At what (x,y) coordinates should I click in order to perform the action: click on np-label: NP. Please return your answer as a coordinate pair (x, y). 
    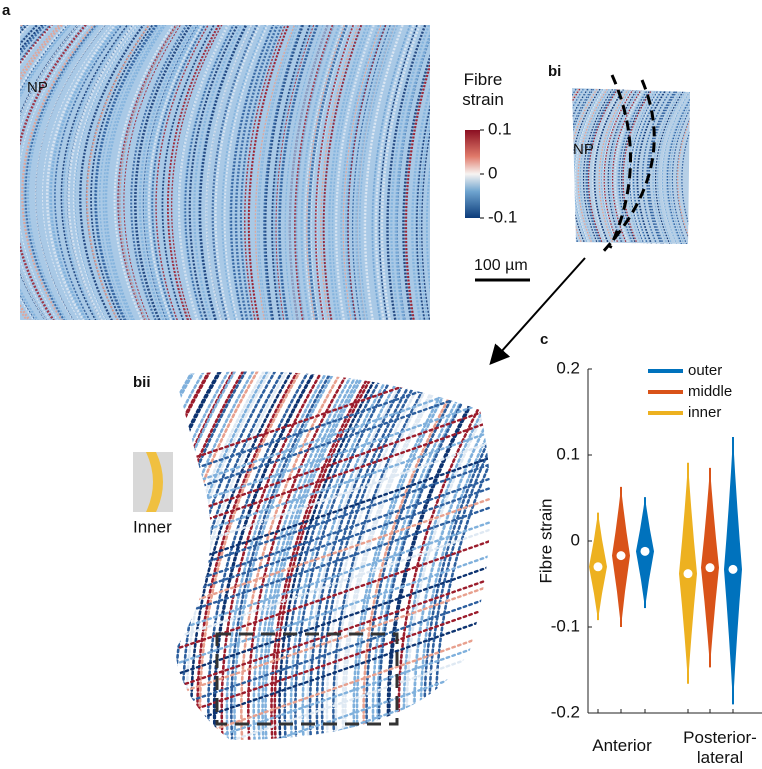
    Looking at the image, I should click on (583, 149).